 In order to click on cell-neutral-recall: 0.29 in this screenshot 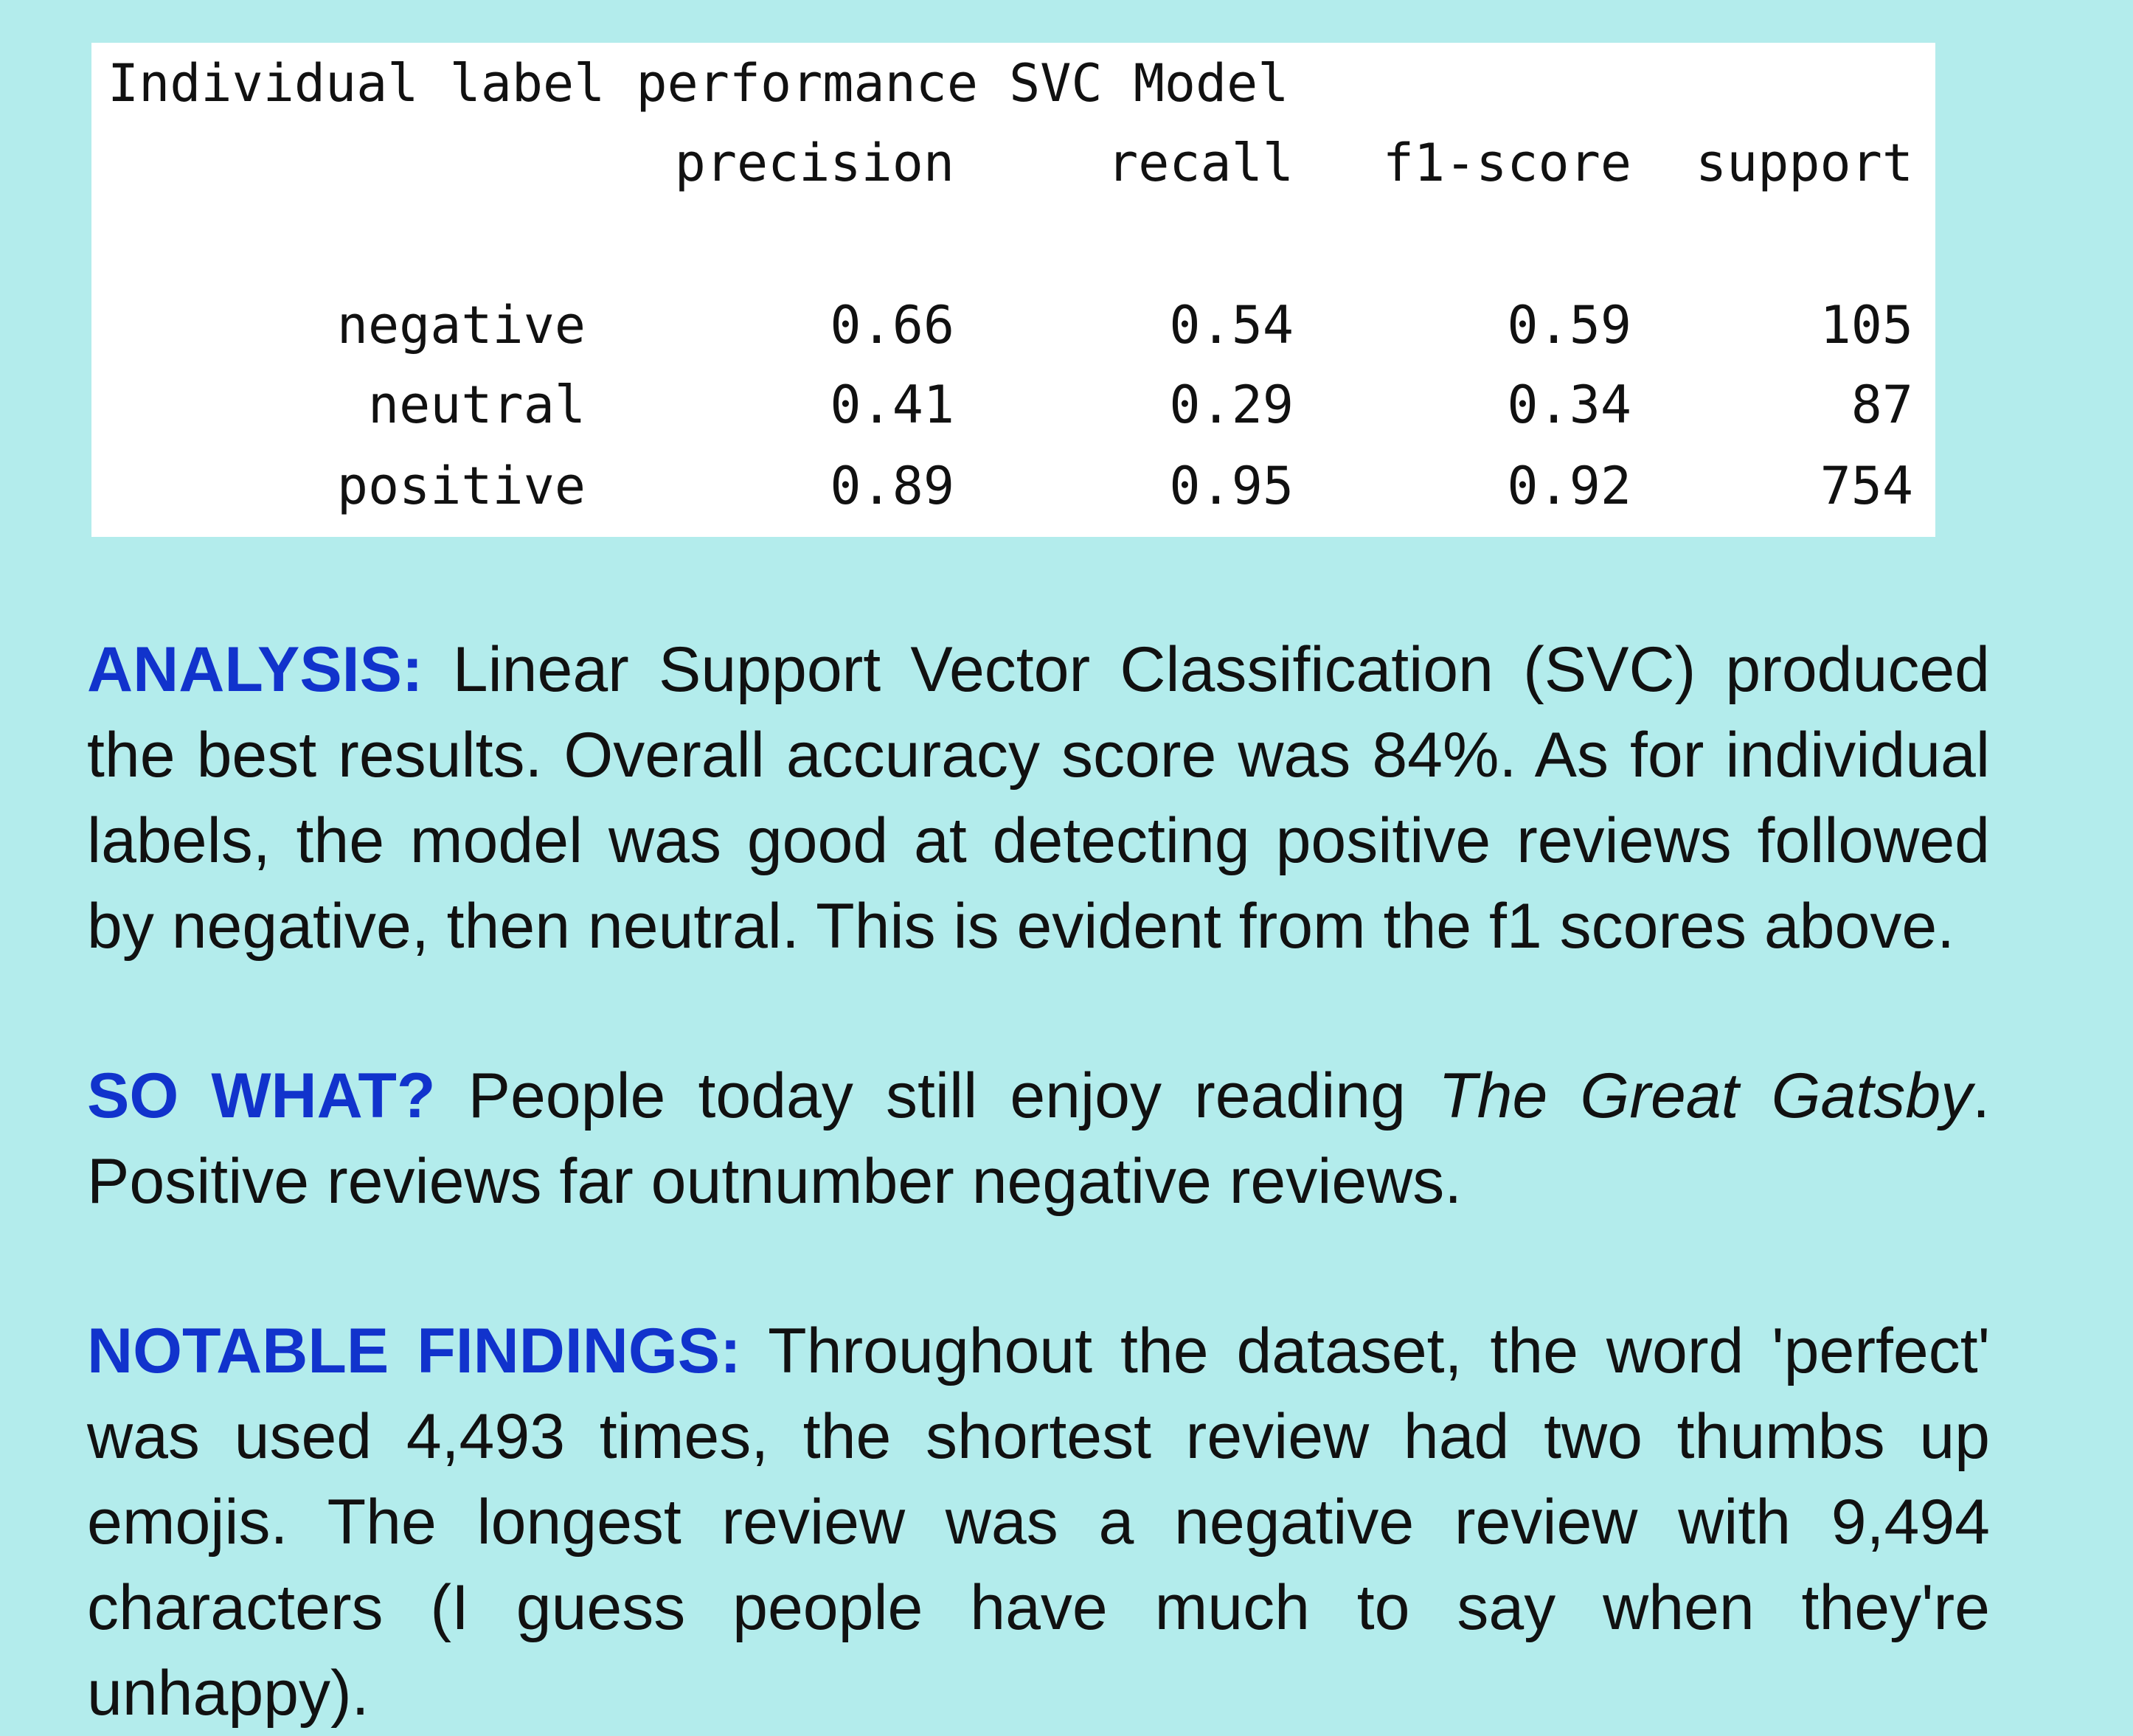, I will do `click(1231, 405)`.